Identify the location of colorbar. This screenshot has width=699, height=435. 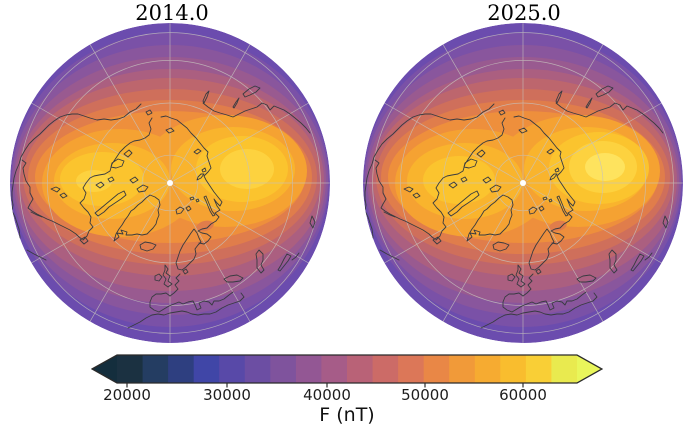
(347, 371).